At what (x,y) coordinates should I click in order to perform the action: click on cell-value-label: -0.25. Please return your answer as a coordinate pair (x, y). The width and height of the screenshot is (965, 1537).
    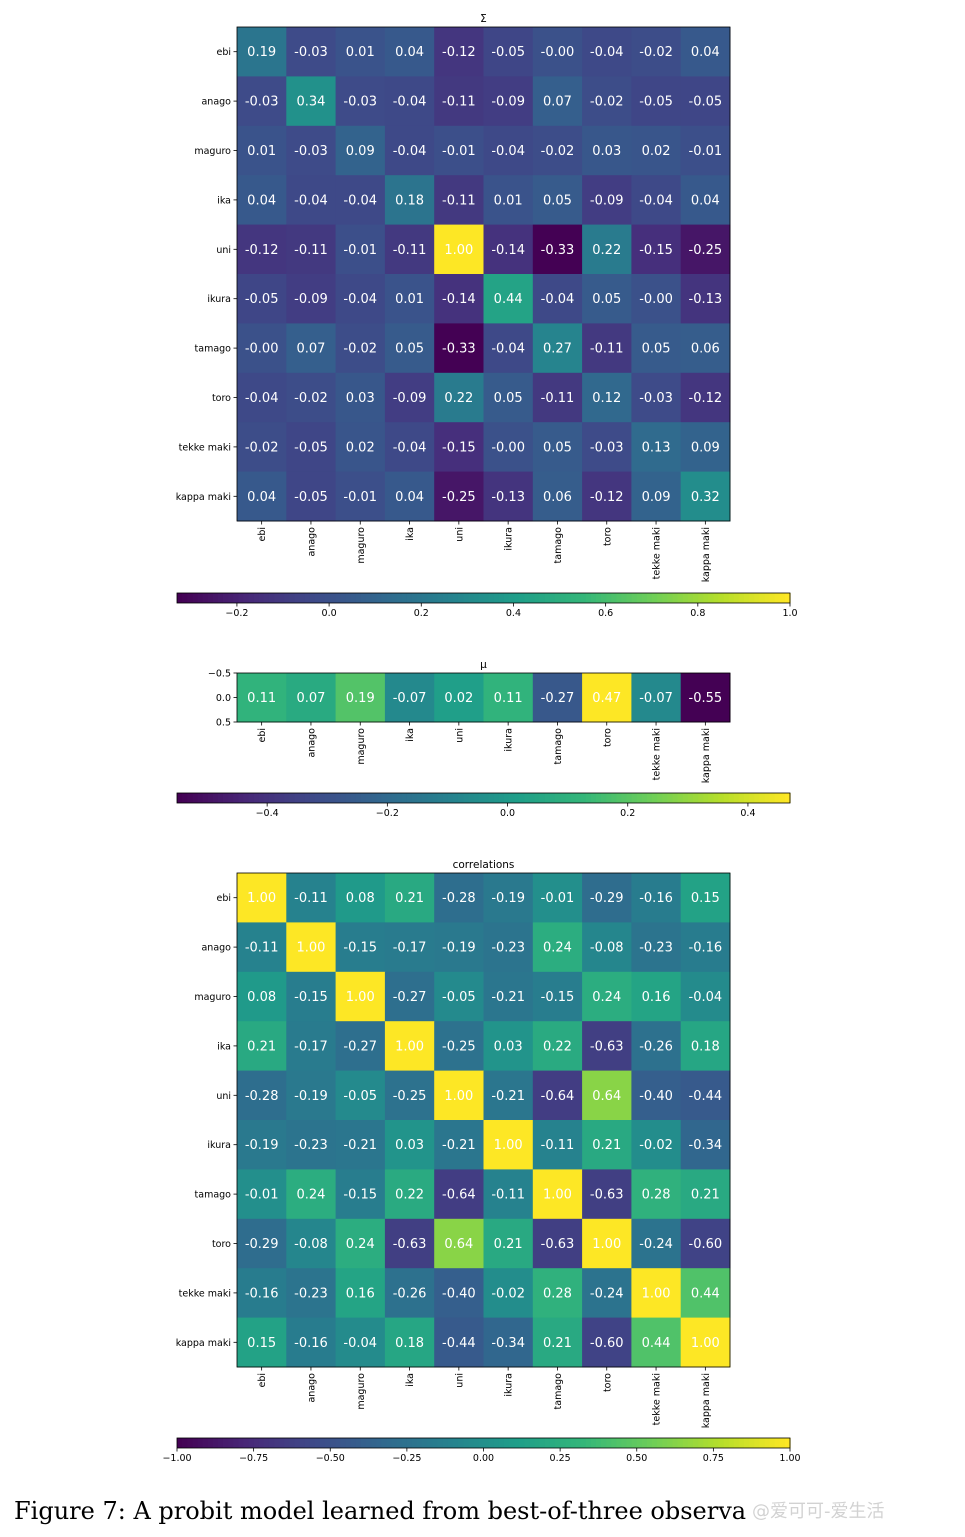
    Looking at the image, I should click on (706, 250).